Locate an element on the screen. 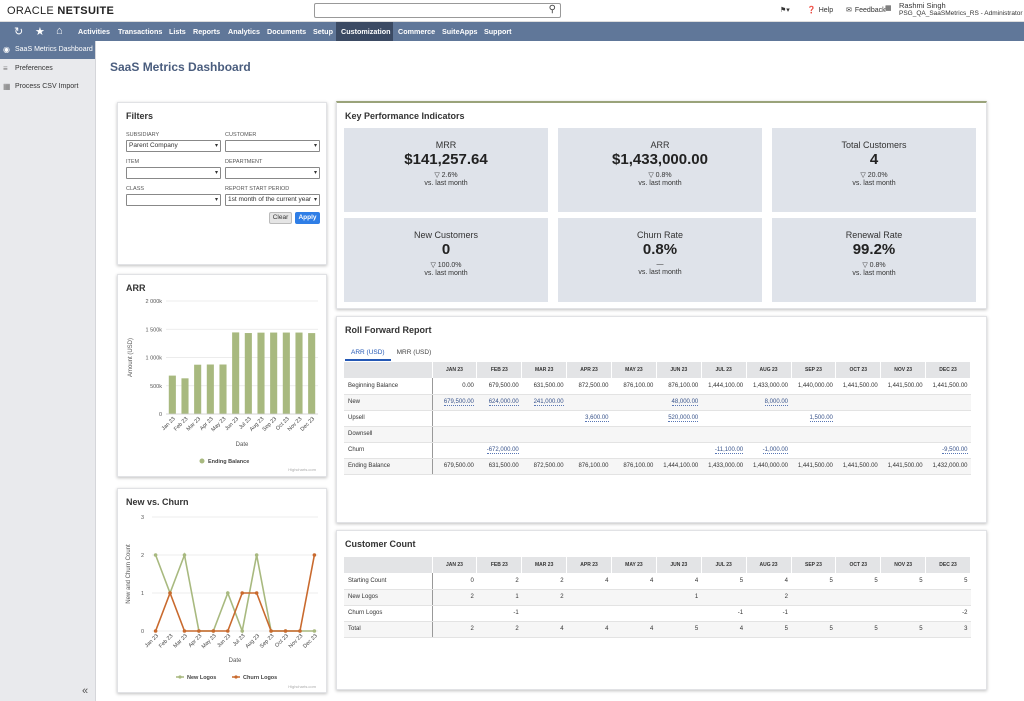 The image size is (1024, 701). legend-item: Ending Balance is located at coordinates (228, 462).